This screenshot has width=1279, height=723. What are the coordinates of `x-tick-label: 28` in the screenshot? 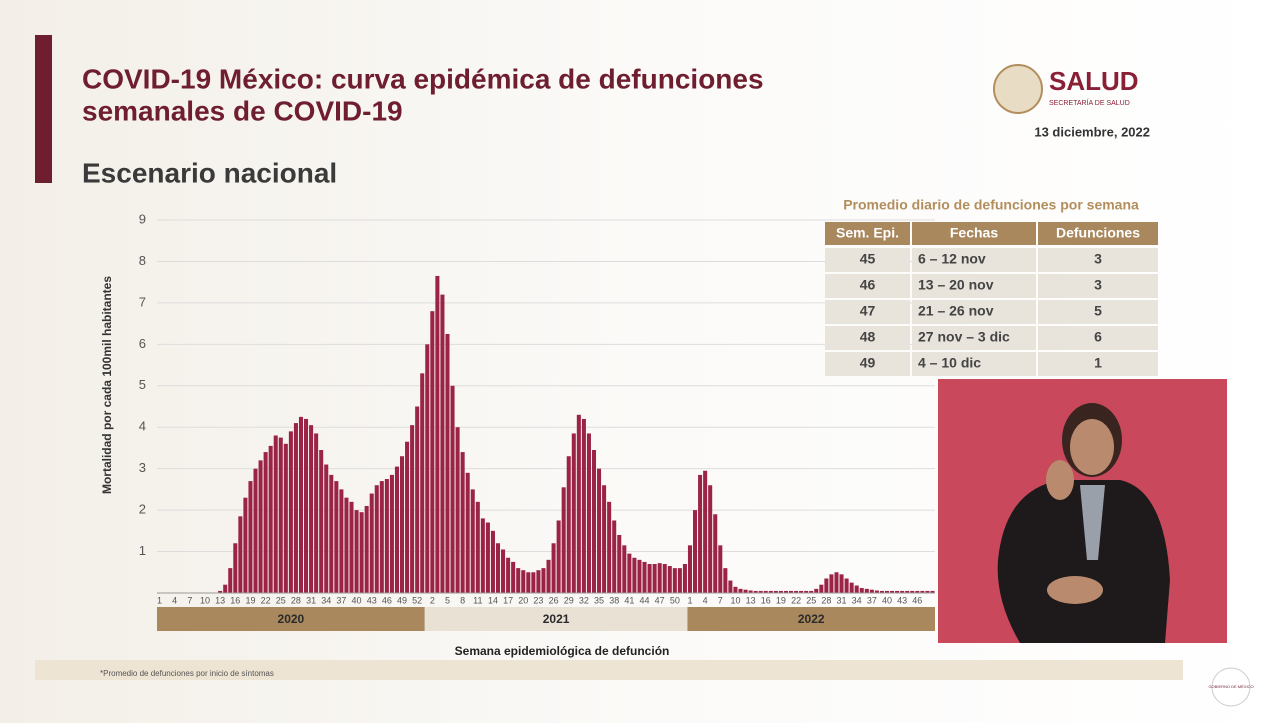 It's located at (826, 600).